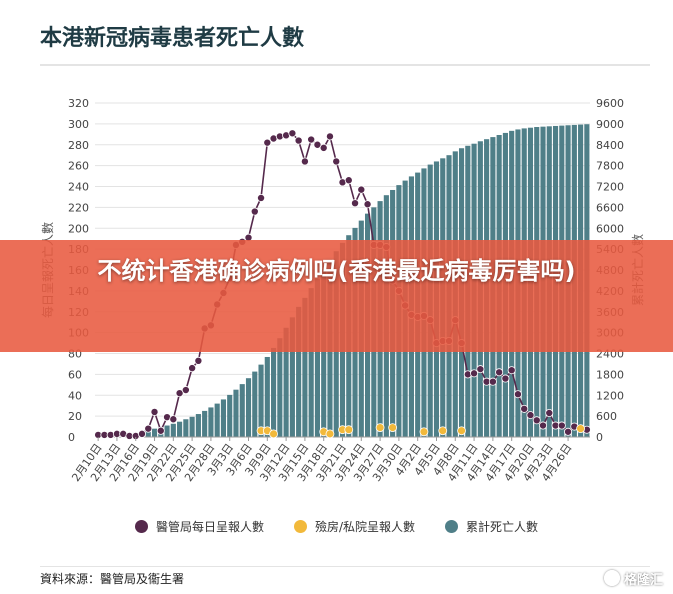  Describe the element at coordinates (610, 374) in the screenshot. I see `y-tick-label-right: 1800` at that location.